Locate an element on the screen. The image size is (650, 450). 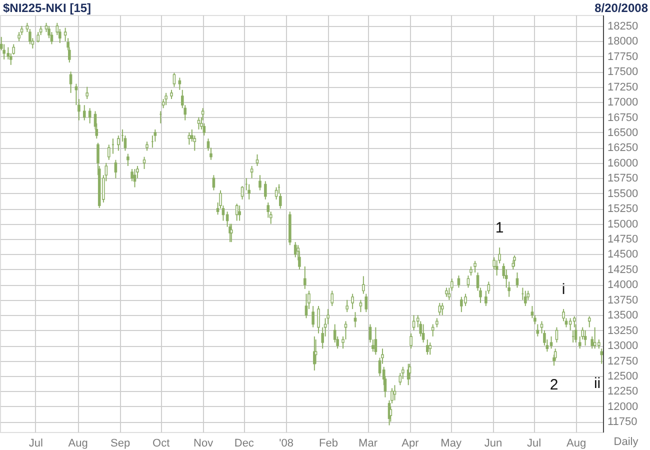
y-tick-label: 16250 is located at coordinates (623, 148).